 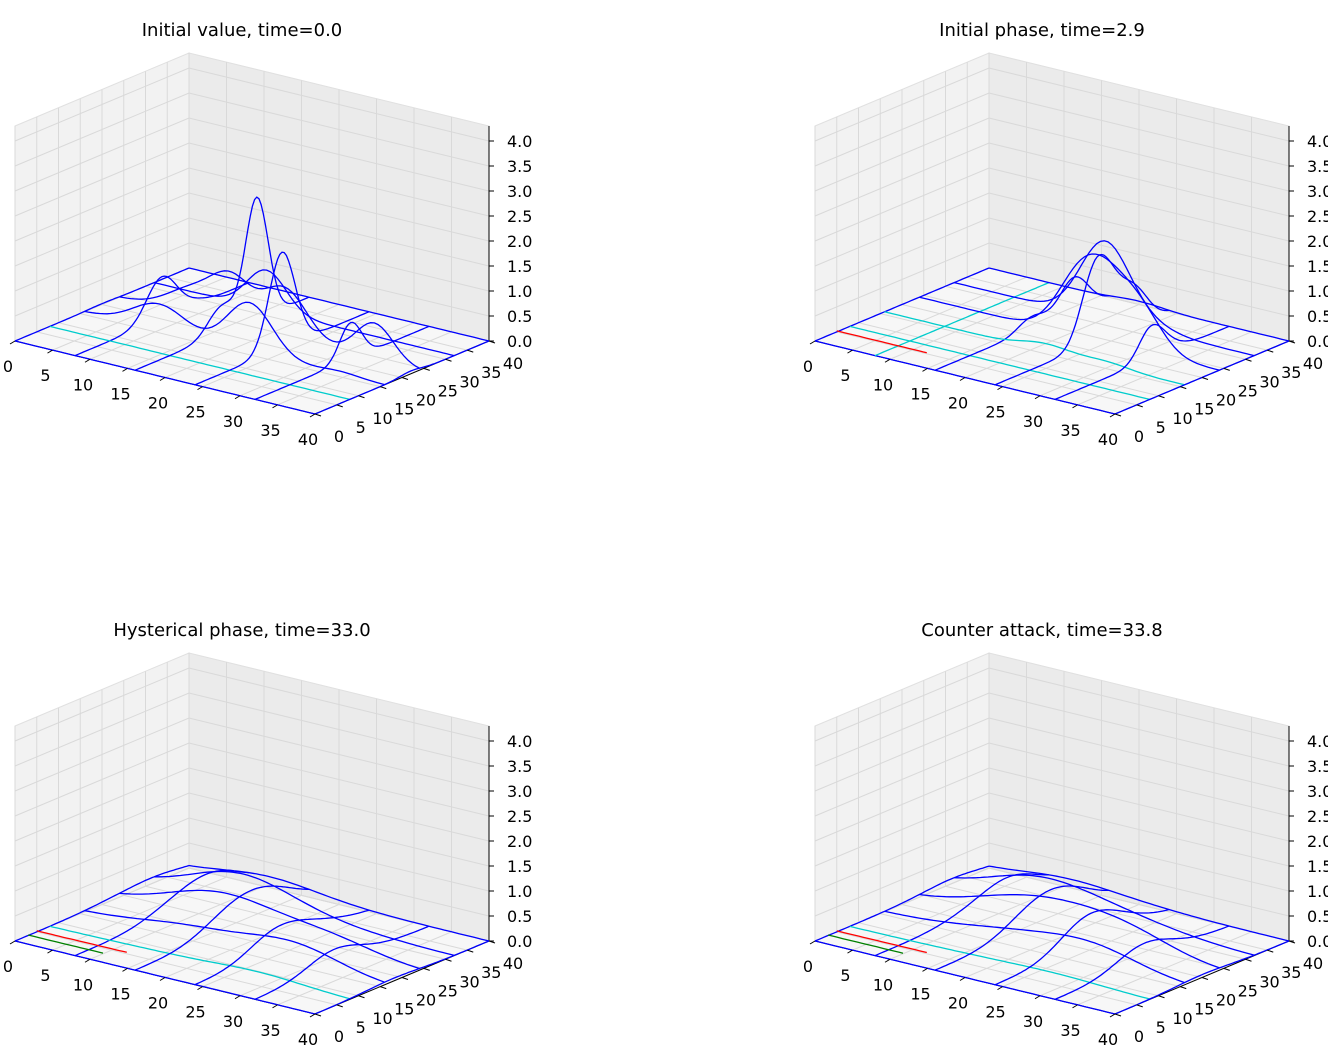 I want to click on surface-wireframe, so click(x=1052, y=940).